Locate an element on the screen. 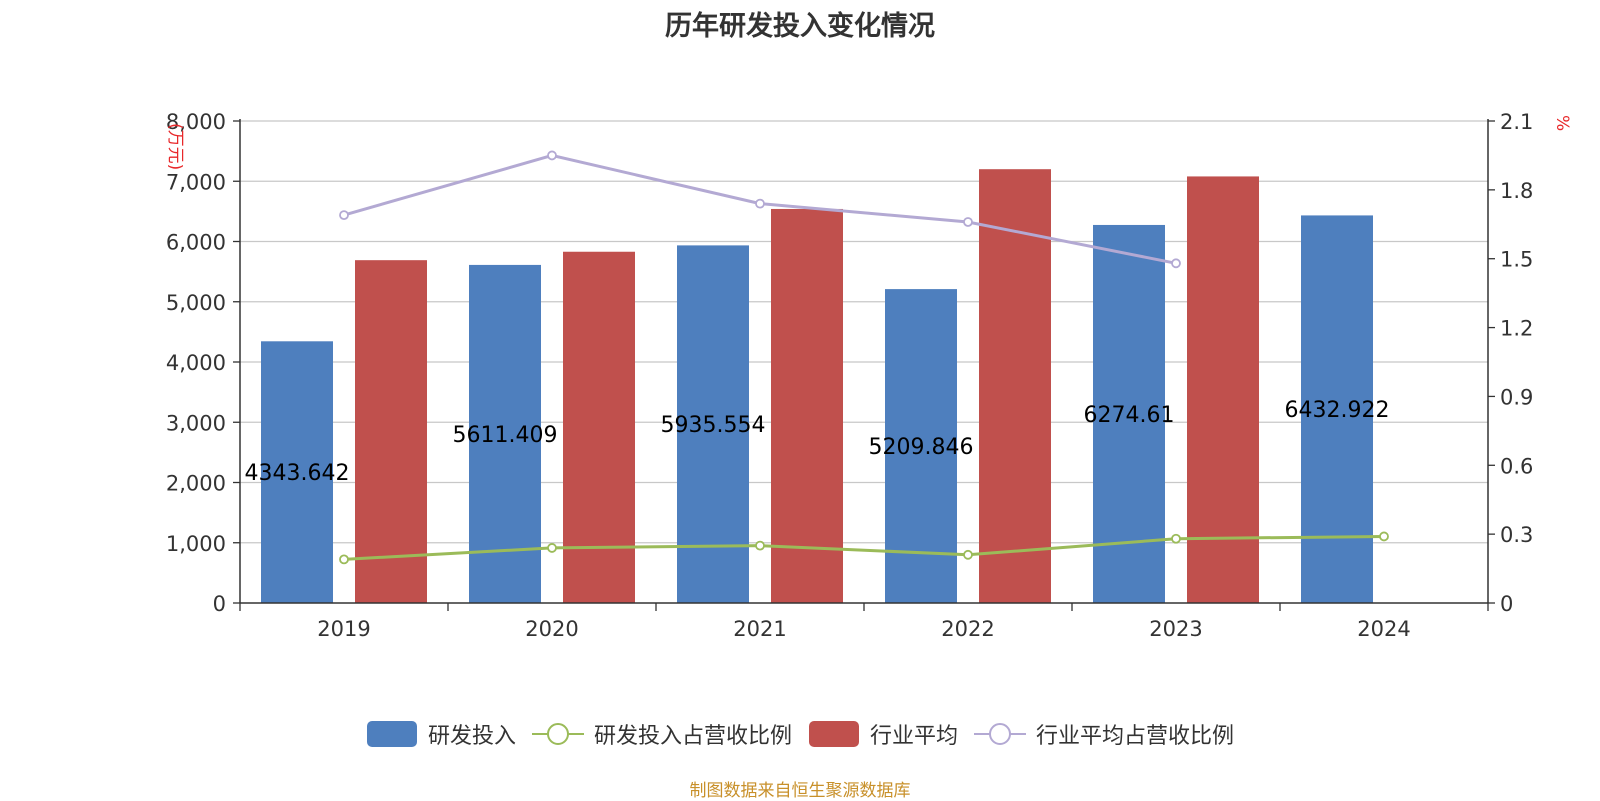 The width and height of the screenshot is (1600, 801). x-tick-label: 2023 is located at coordinates (1175, 629).